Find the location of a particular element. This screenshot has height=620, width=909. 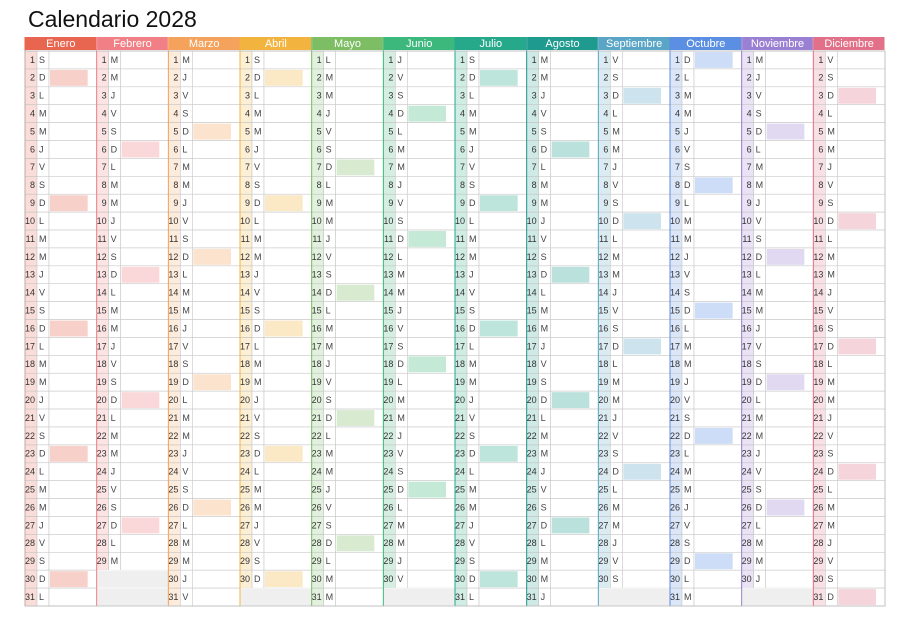

day-number: 8 is located at coordinates (749, 185).